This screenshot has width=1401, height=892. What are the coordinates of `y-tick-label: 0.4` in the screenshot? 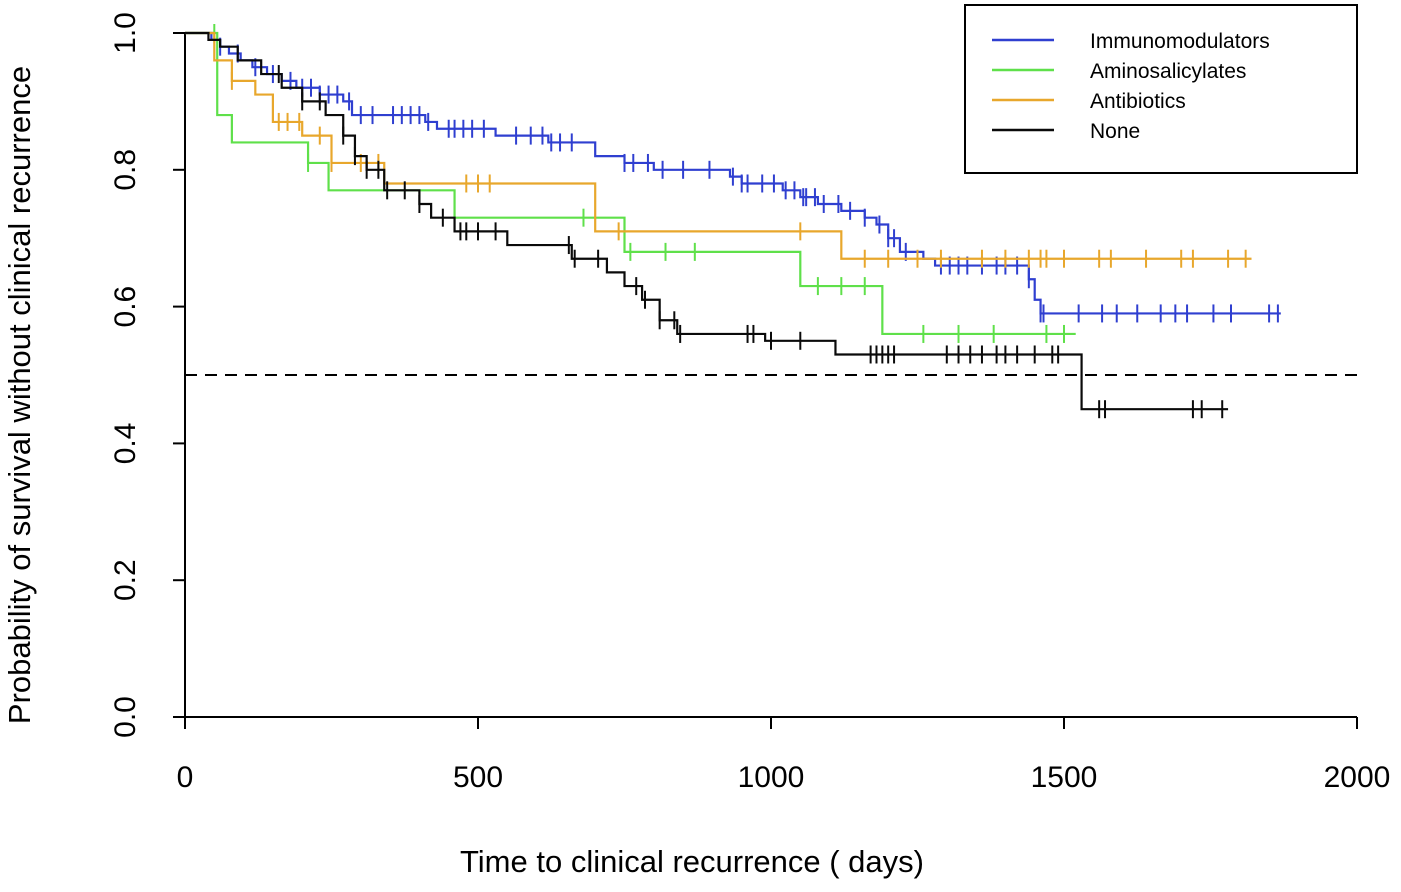 It's located at (125, 444).